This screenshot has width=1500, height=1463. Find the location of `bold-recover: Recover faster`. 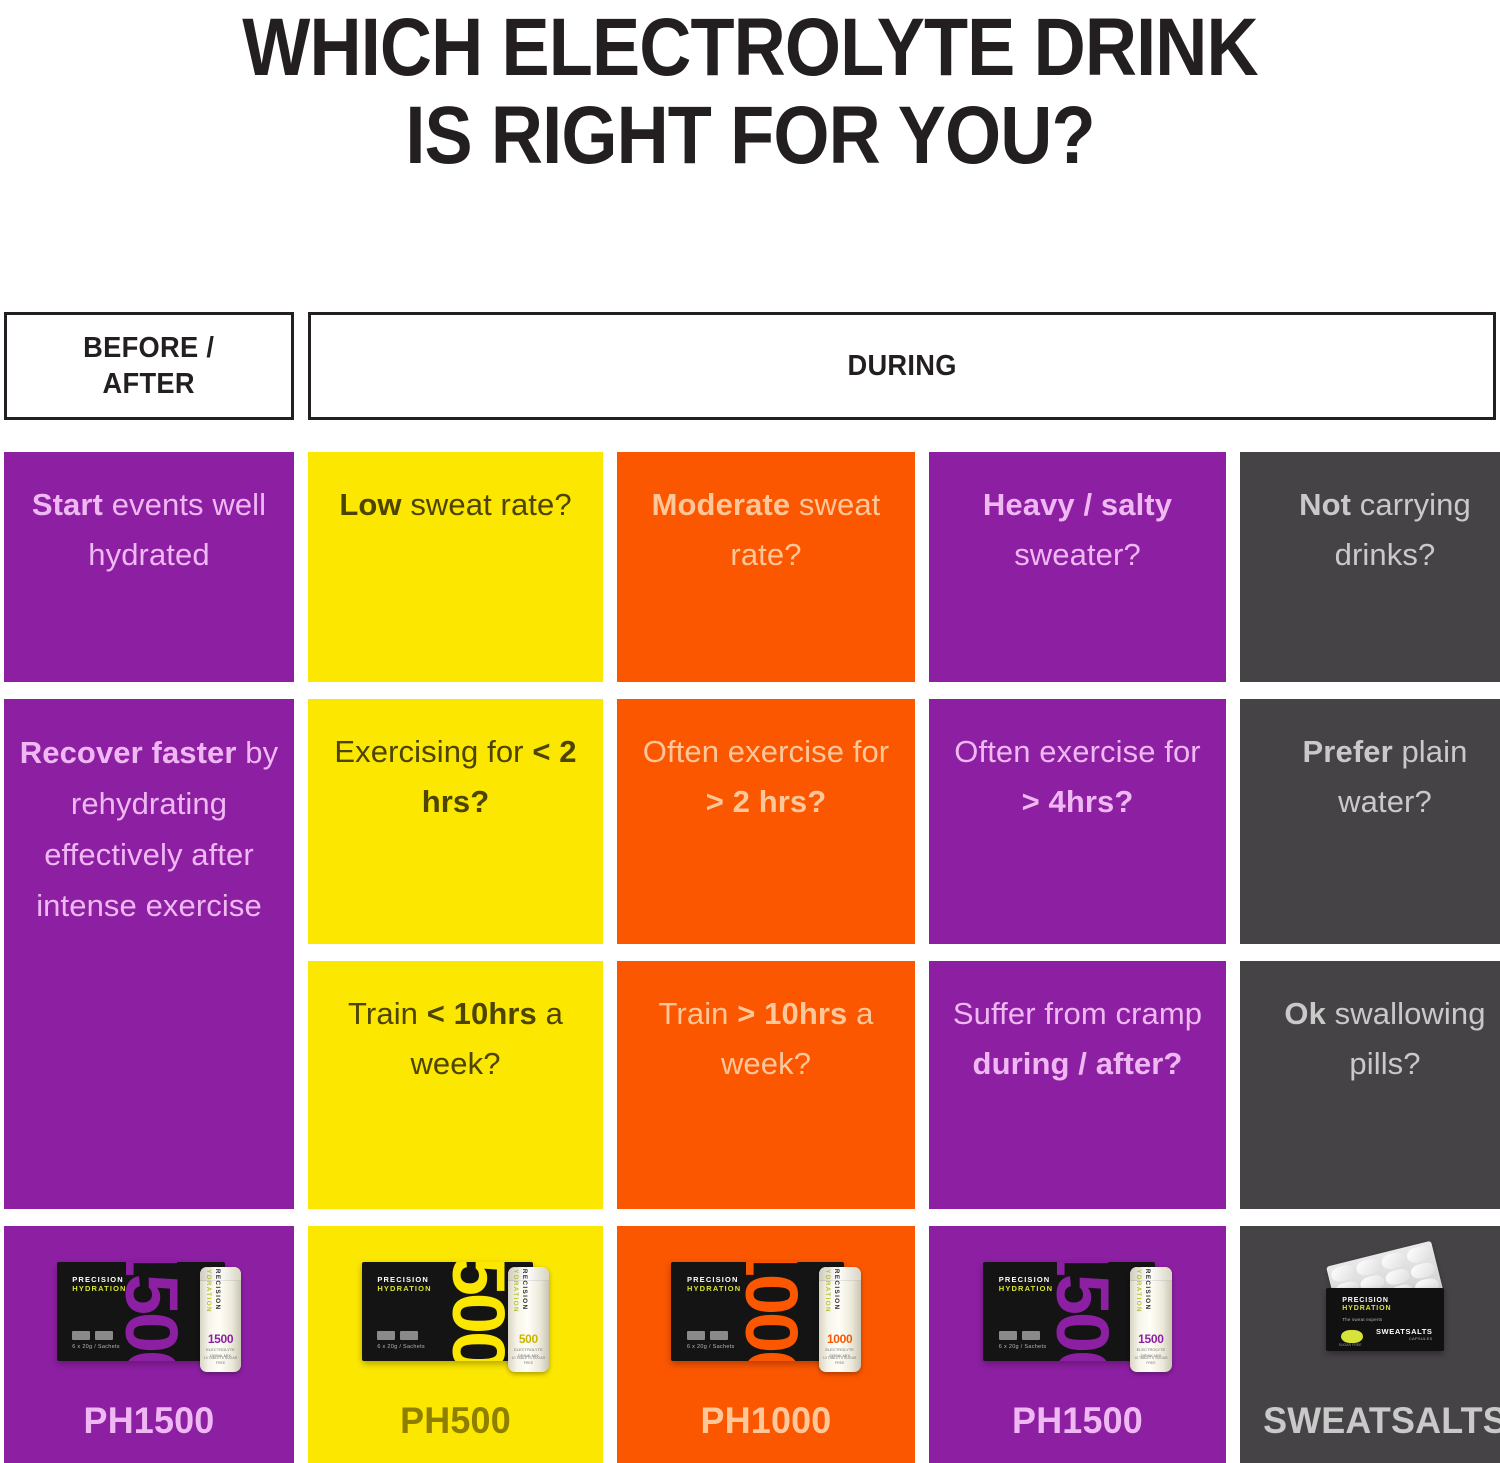

bold-recover: Recover faster is located at coordinates (128, 752).